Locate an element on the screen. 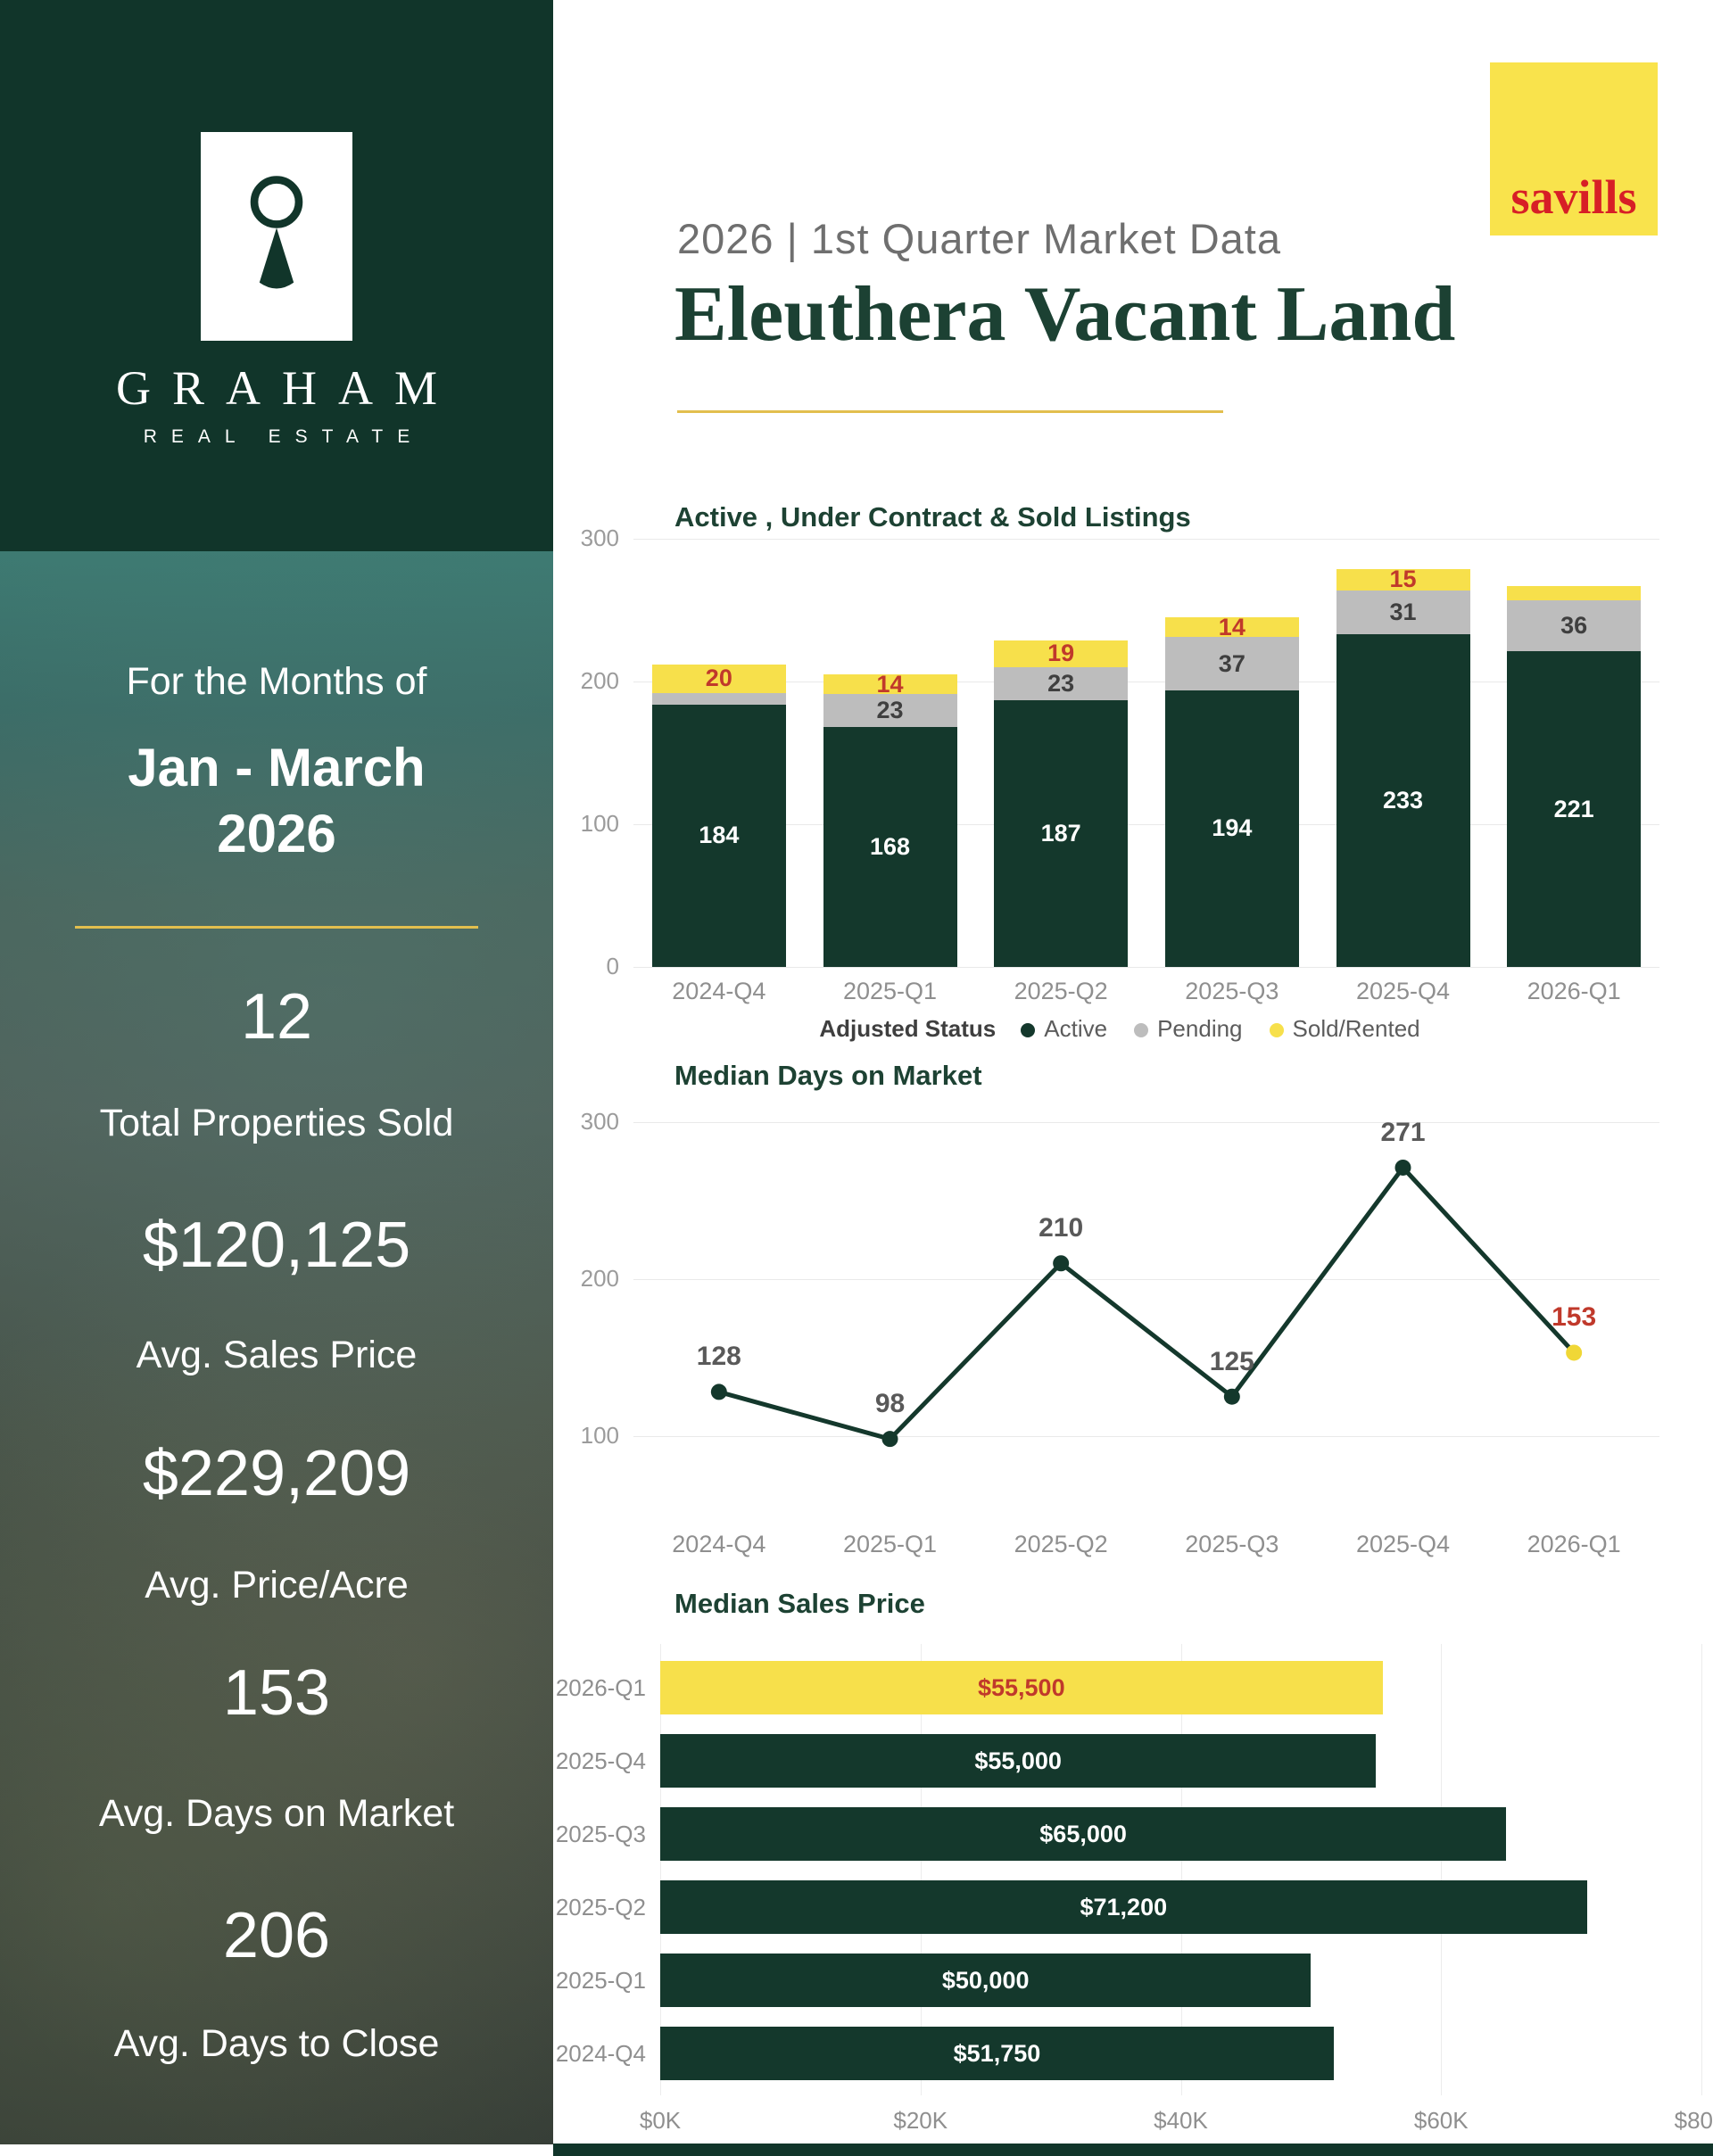  bar-value-label: 31 is located at coordinates (1403, 612).